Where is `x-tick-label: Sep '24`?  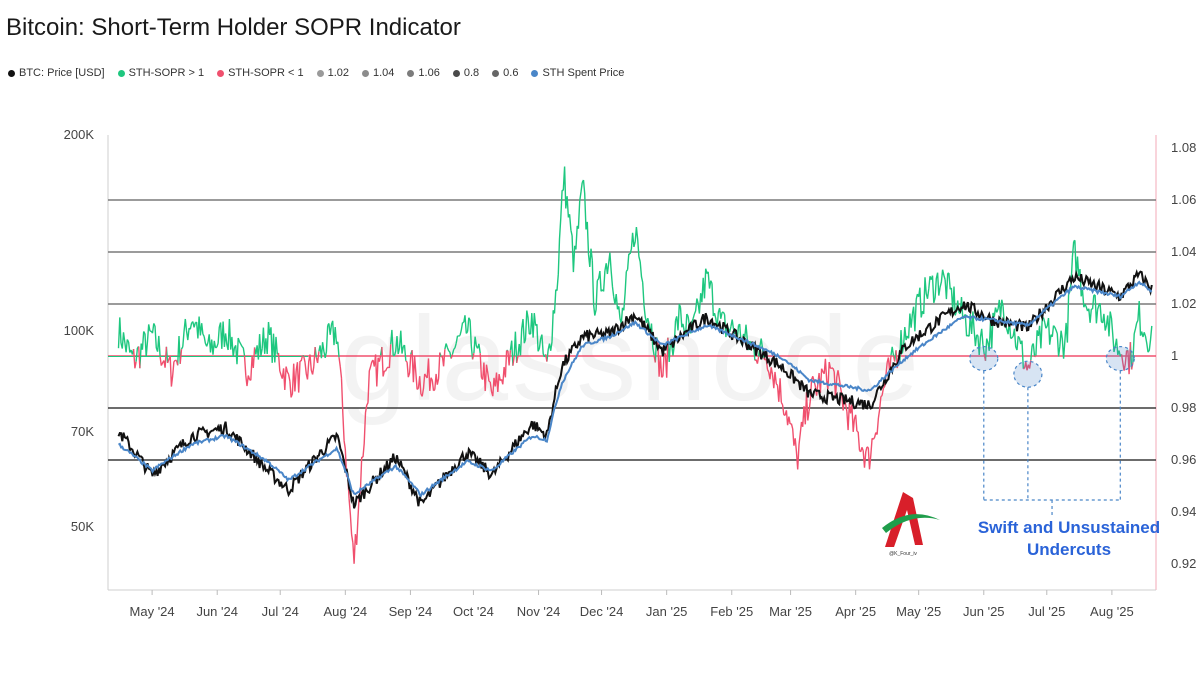 x-tick-label: Sep '24 is located at coordinates (411, 611).